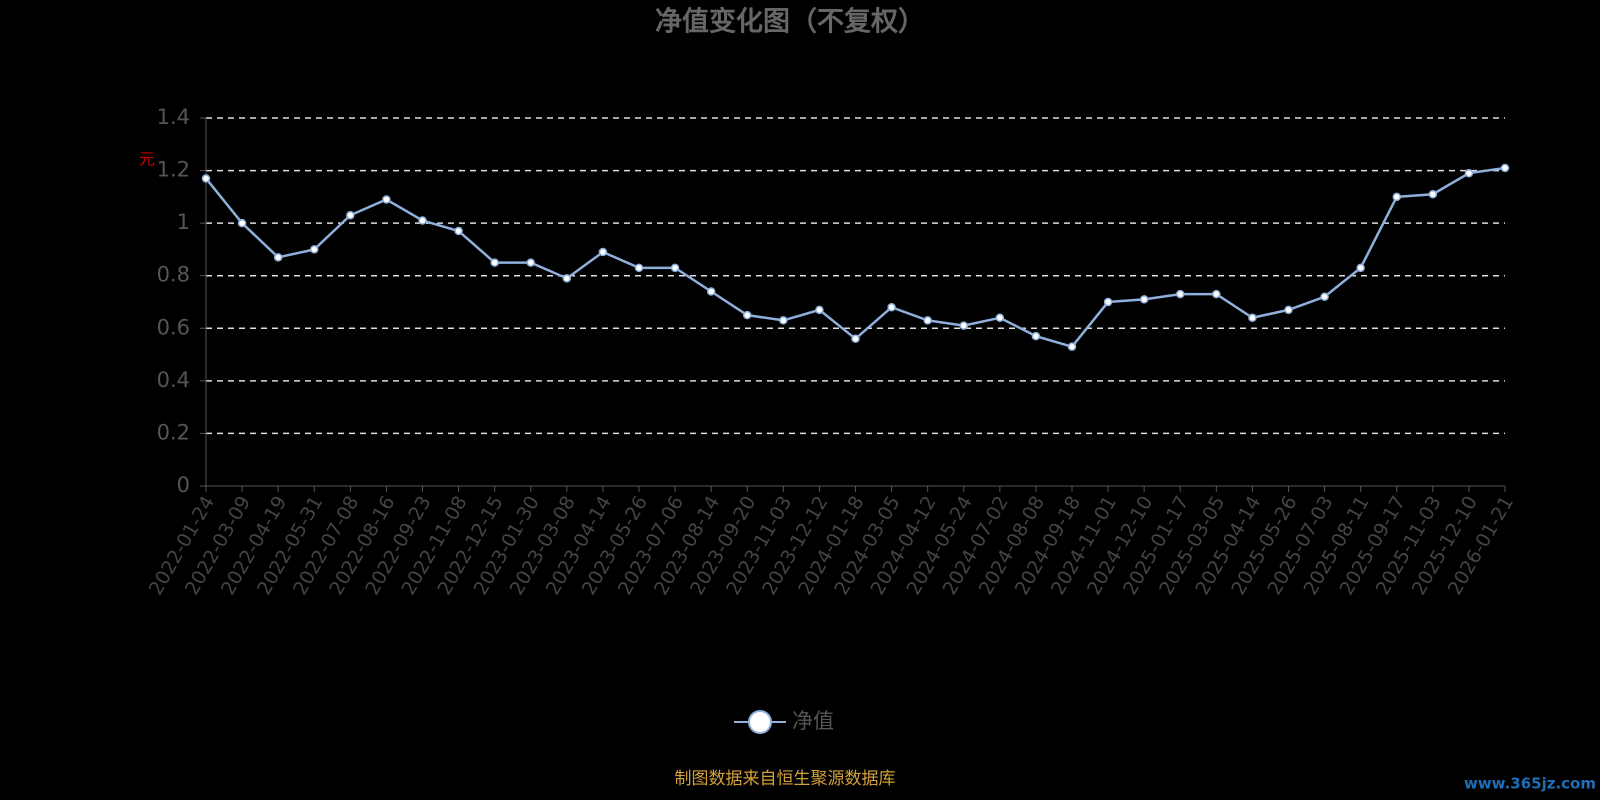 The width and height of the screenshot is (1600, 800). What do you see at coordinates (173, 275) in the screenshot?
I see `y-tick-label: 0.8` at bounding box center [173, 275].